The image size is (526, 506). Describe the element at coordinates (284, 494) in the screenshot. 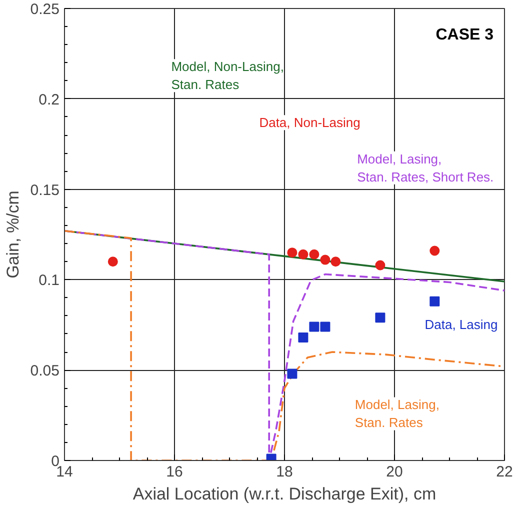

I see `x-axis-title: Axial Location (w.r.t. Discharge Exit), cm` at that location.